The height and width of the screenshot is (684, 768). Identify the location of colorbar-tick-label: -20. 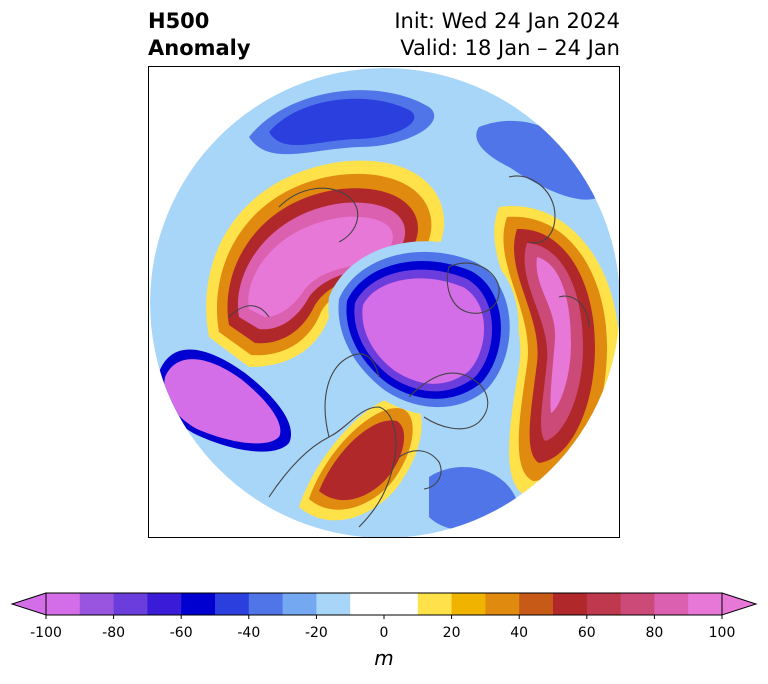
(316, 633).